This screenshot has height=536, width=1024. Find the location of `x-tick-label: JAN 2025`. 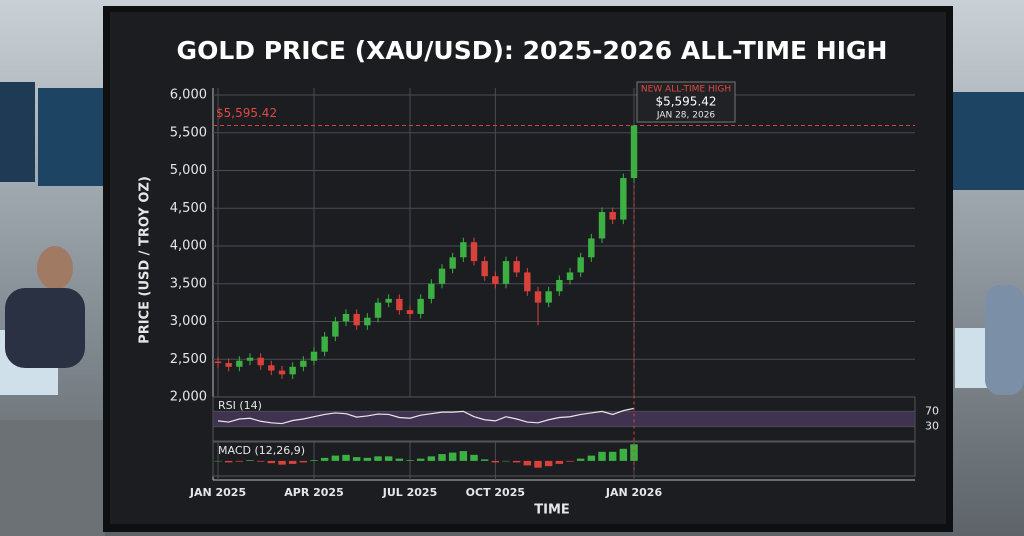

x-tick-label: JAN 2025 is located at coordinates (217, 492).